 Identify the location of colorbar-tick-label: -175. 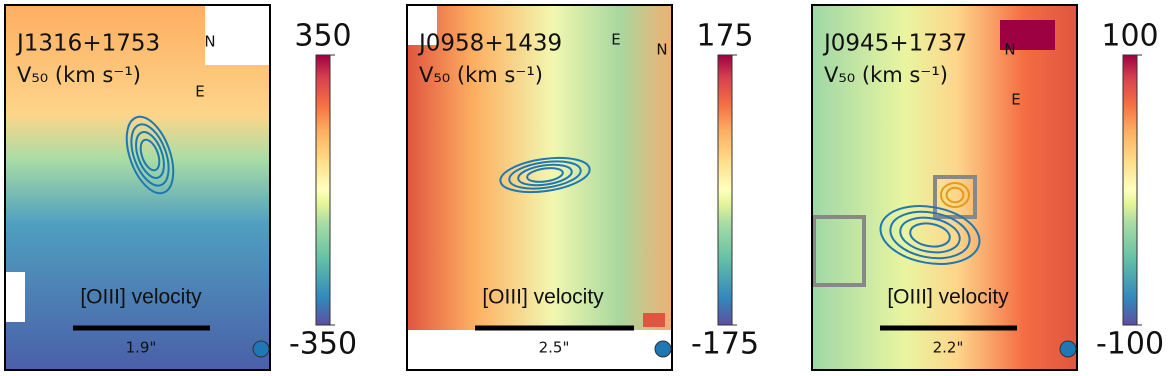
(725, 344).